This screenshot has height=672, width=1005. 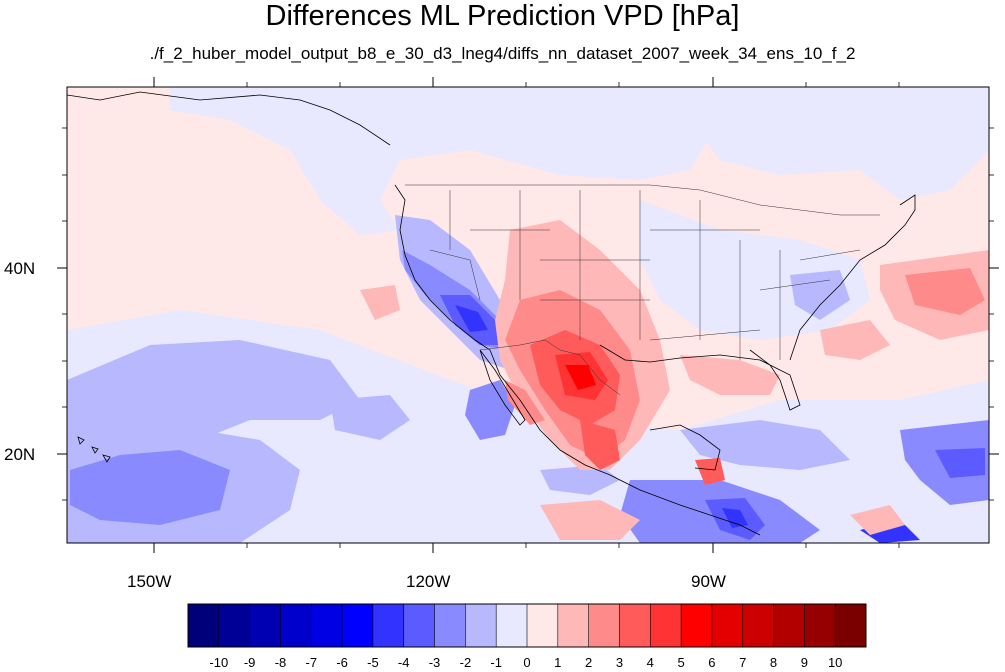 What do you see at coordinates (428, 581) in the screenshot?
I see `lon-label-120w: 120W` at bounding box center [428, 581].